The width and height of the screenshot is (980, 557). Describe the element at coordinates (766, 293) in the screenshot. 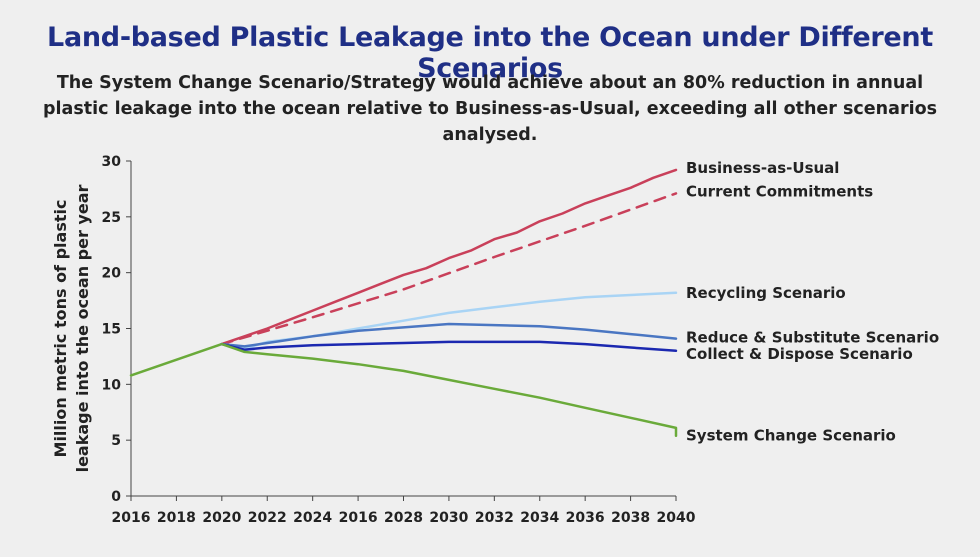

I see `label-recycling-scenario: Recycling Scenario` at that location.